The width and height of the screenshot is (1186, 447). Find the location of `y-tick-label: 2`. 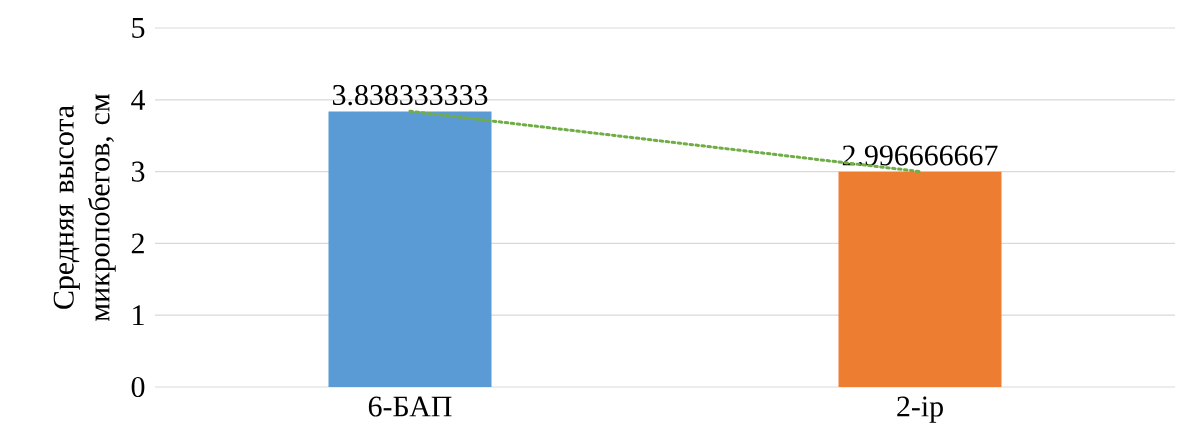

y-tick-label: 2 is located at coordinates (137, 243).